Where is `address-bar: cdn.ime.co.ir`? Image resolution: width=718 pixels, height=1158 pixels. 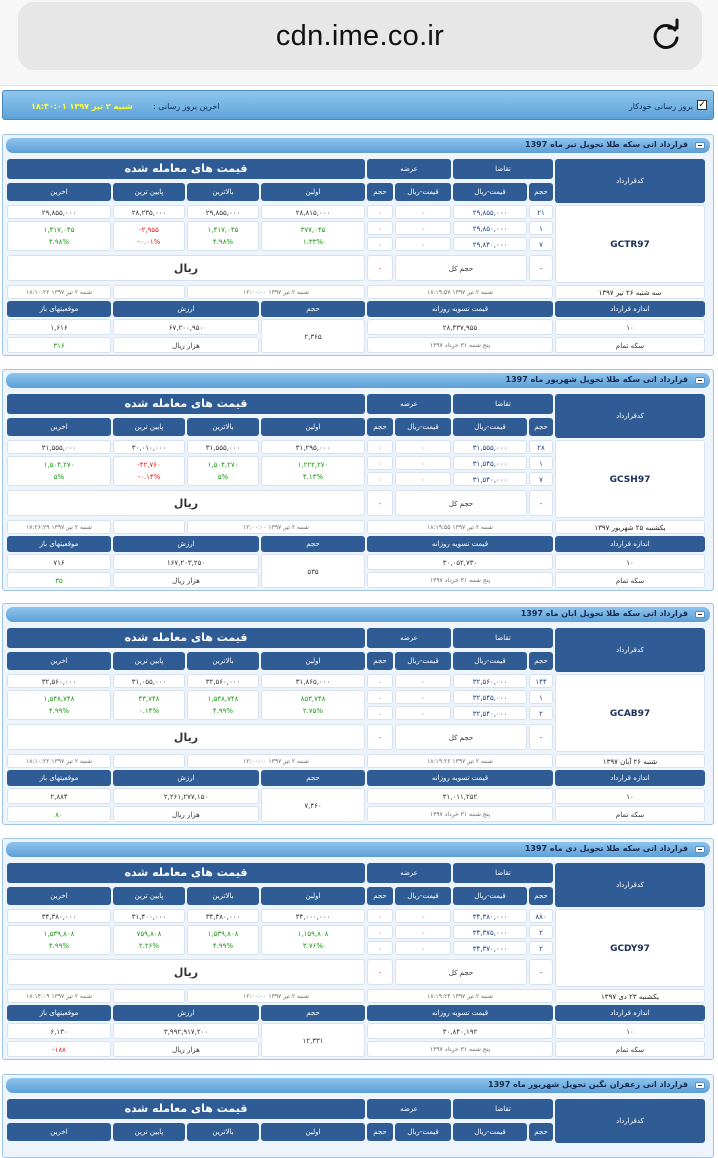 address-bar: cdn.ime.co.ir is located at coordinates (360, 36).